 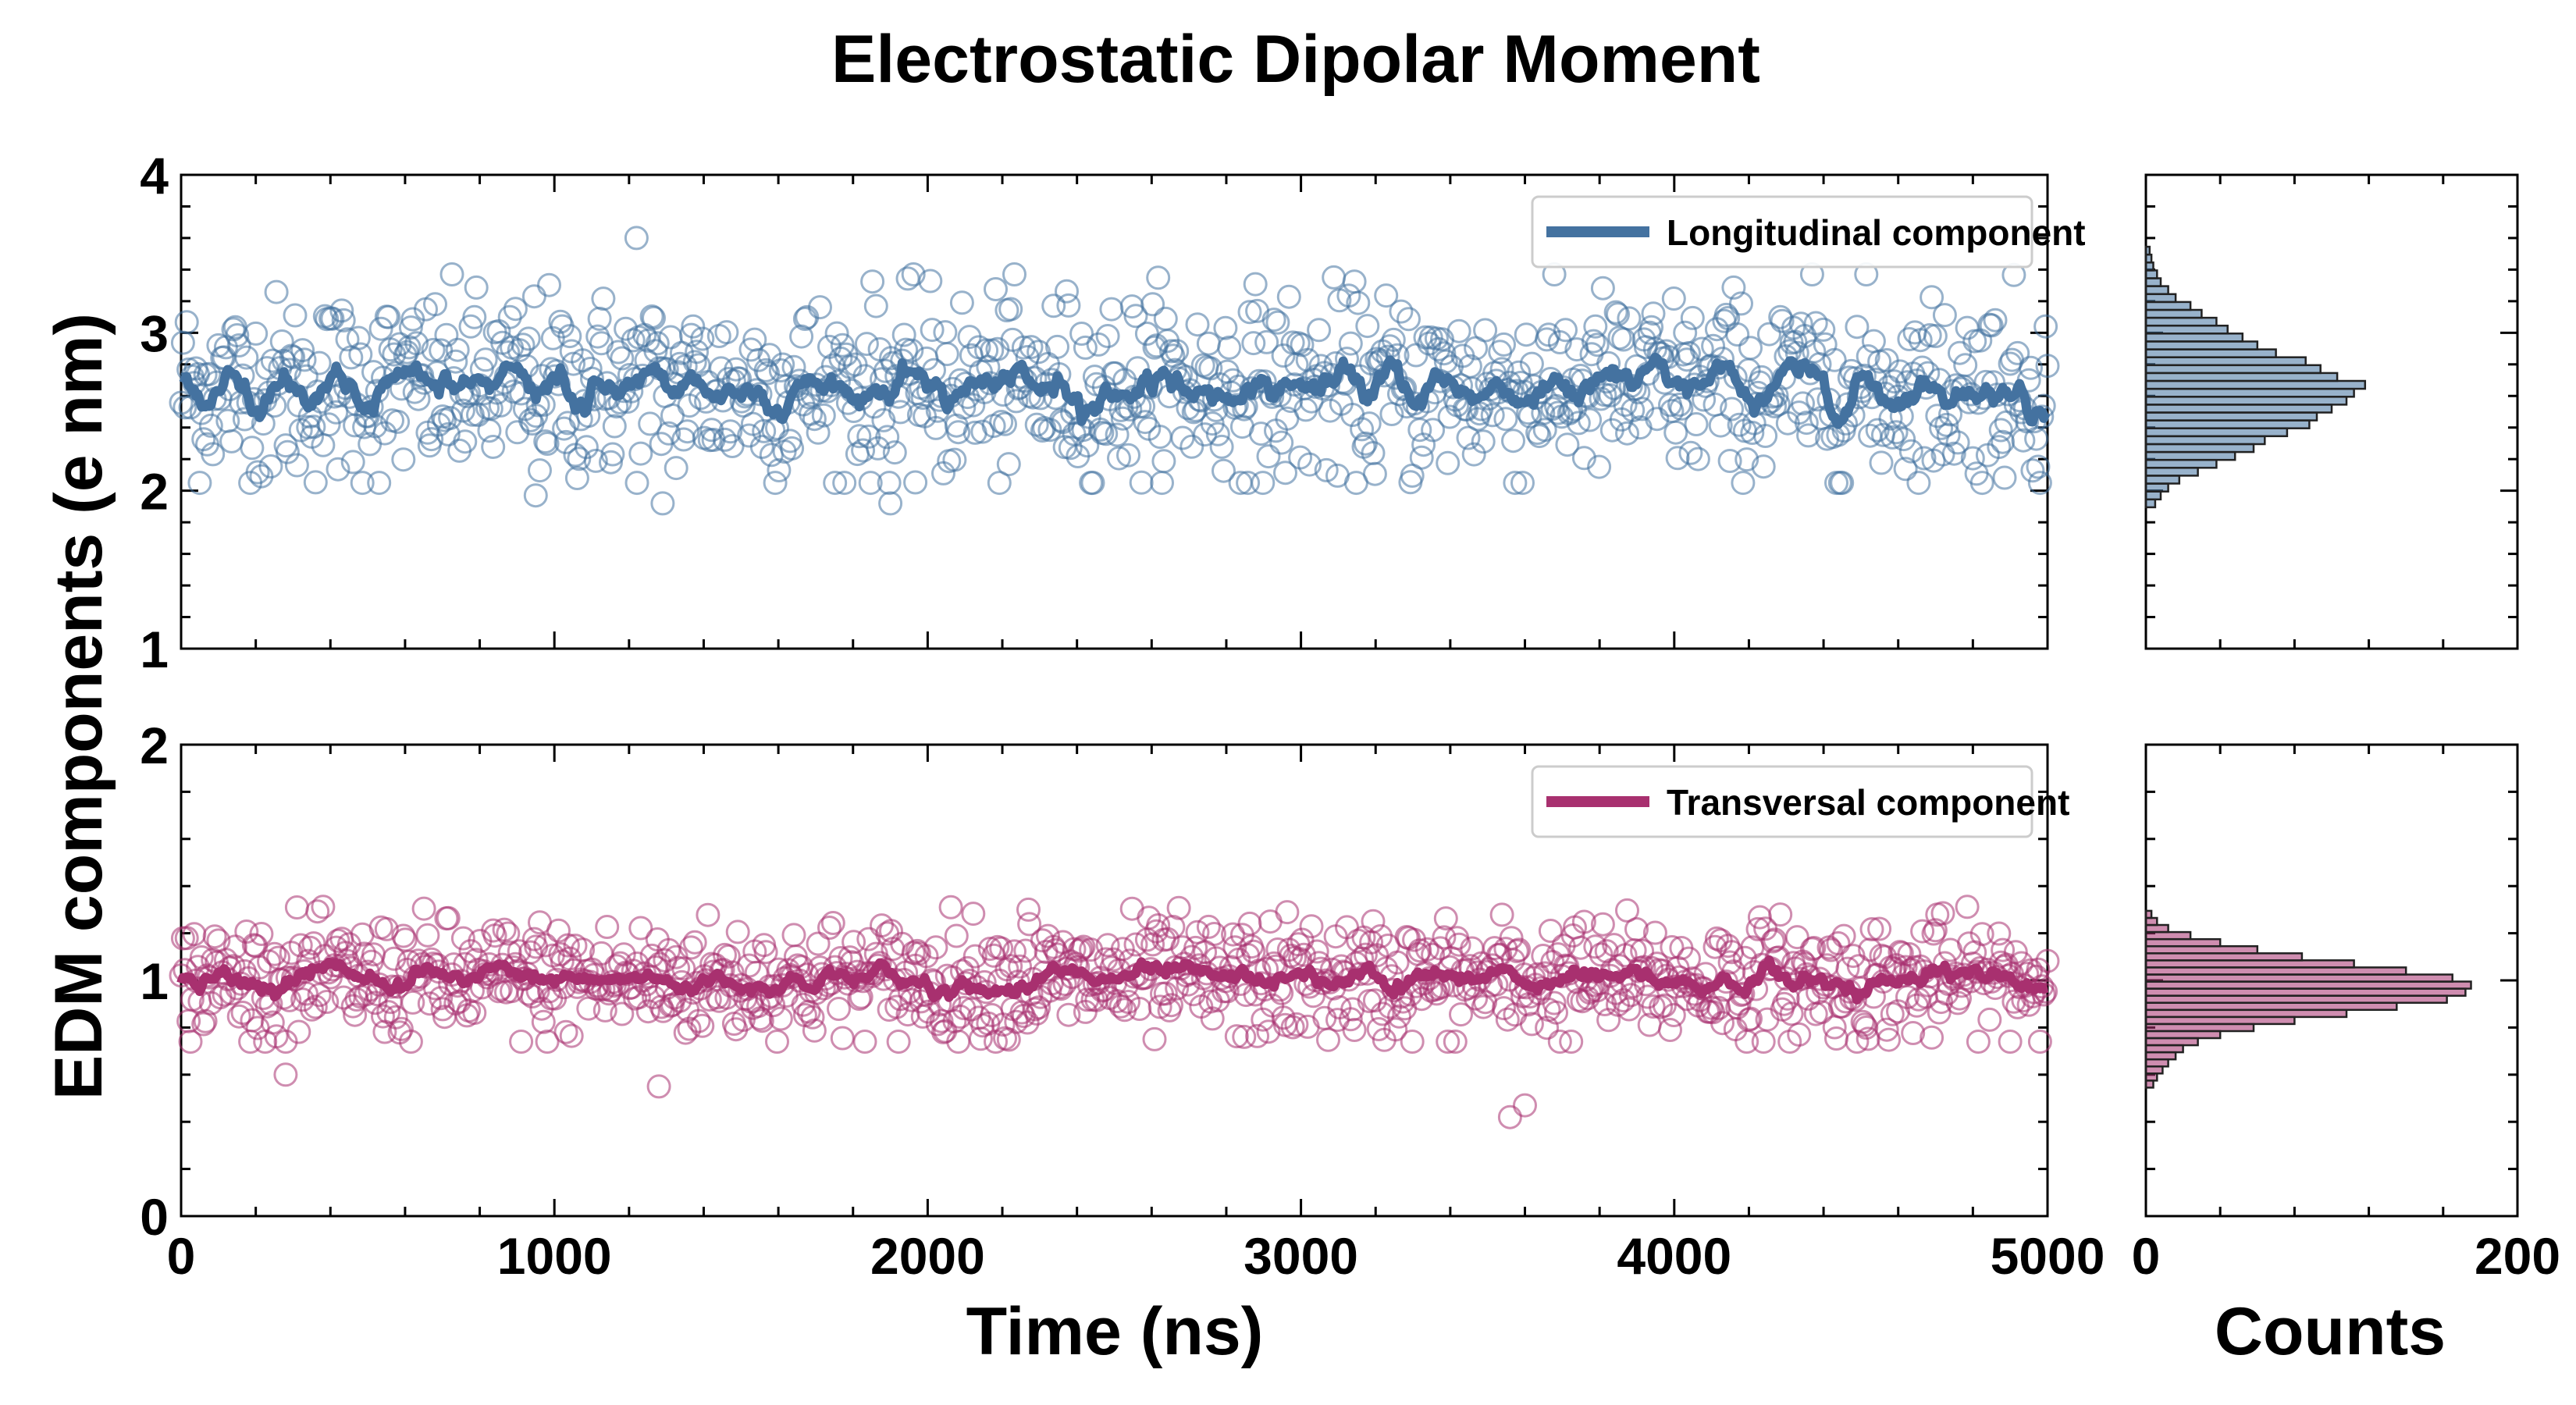 What do you see at coordinates (154, 649) in the screenshot?
I see `top-y-tick-label: 1` at bounding box center [154, 649].